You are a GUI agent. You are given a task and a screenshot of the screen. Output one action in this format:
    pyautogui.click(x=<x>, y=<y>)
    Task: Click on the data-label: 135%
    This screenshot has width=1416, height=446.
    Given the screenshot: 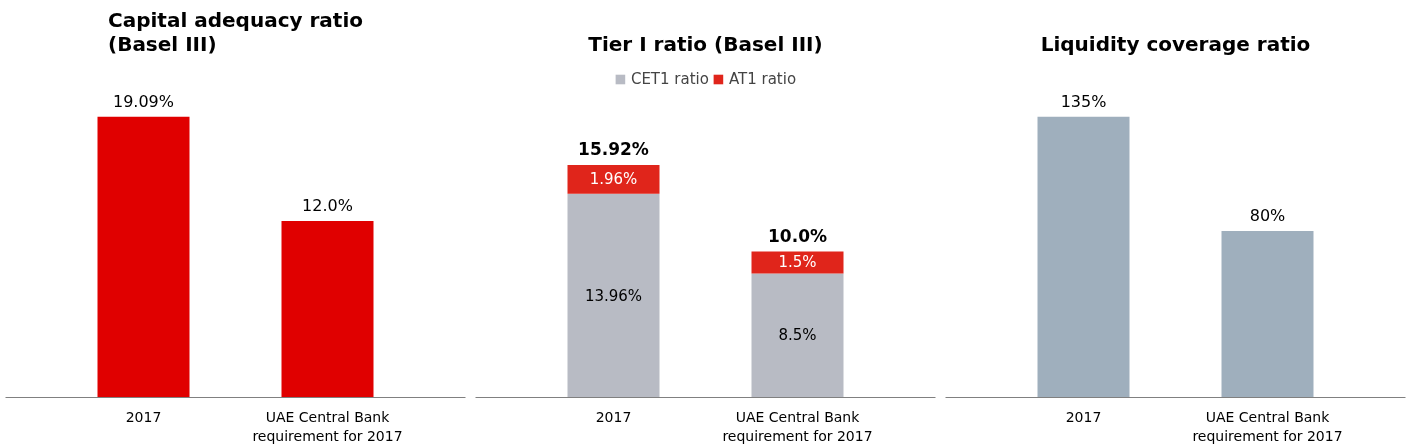 What is the action you would take?
    pyautogui.click(x=1083, y=101)
    